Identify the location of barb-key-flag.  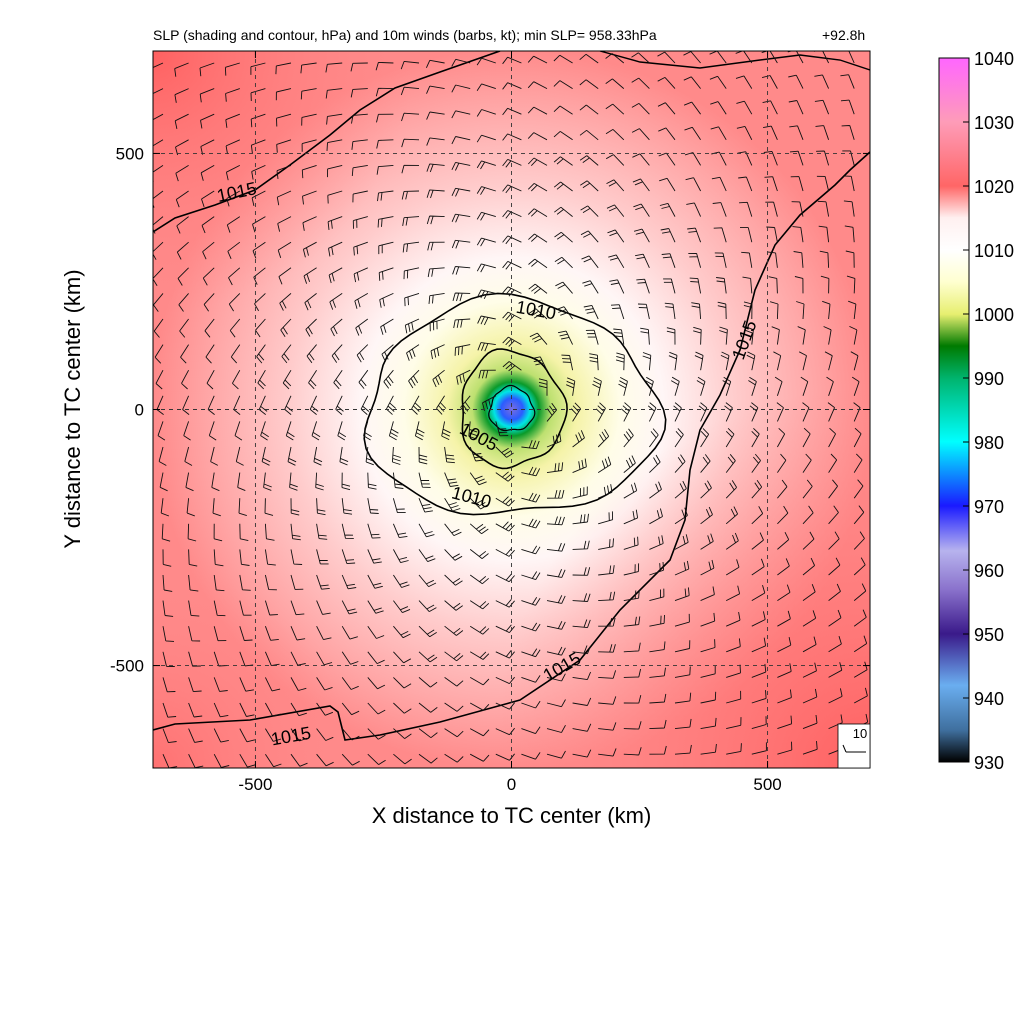
(844, 748).